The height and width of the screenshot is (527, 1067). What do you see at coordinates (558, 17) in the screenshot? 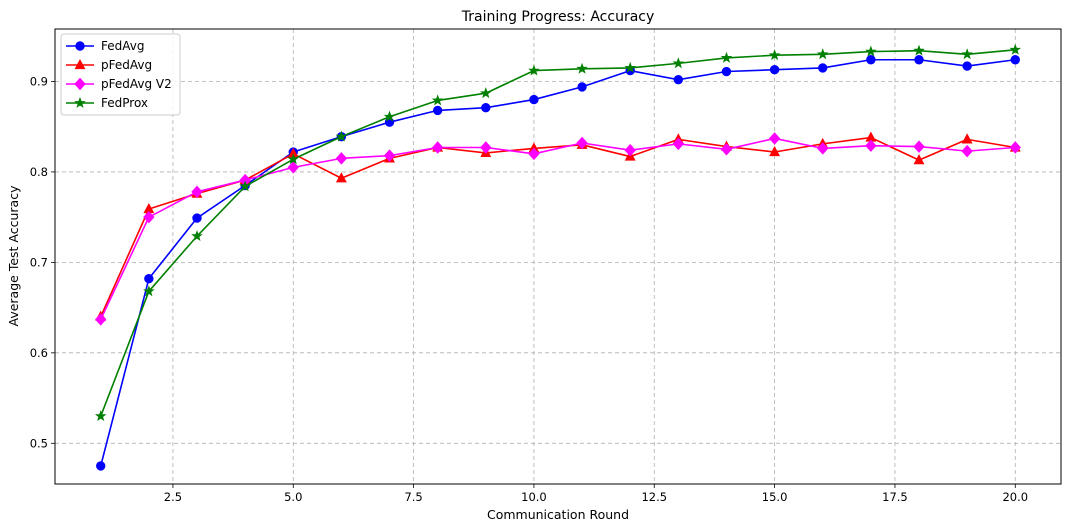
I see `chart-title: Training Progress: Accuracy` at bounding box center [558, 17].